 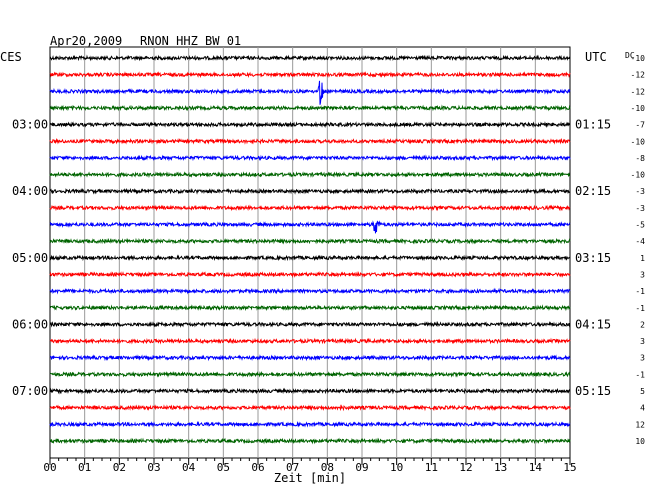 What do you see at coordinates (223, 467) in the screenshot?
I see `x-tick-label-05: 05` at bounding box center [223, 467].